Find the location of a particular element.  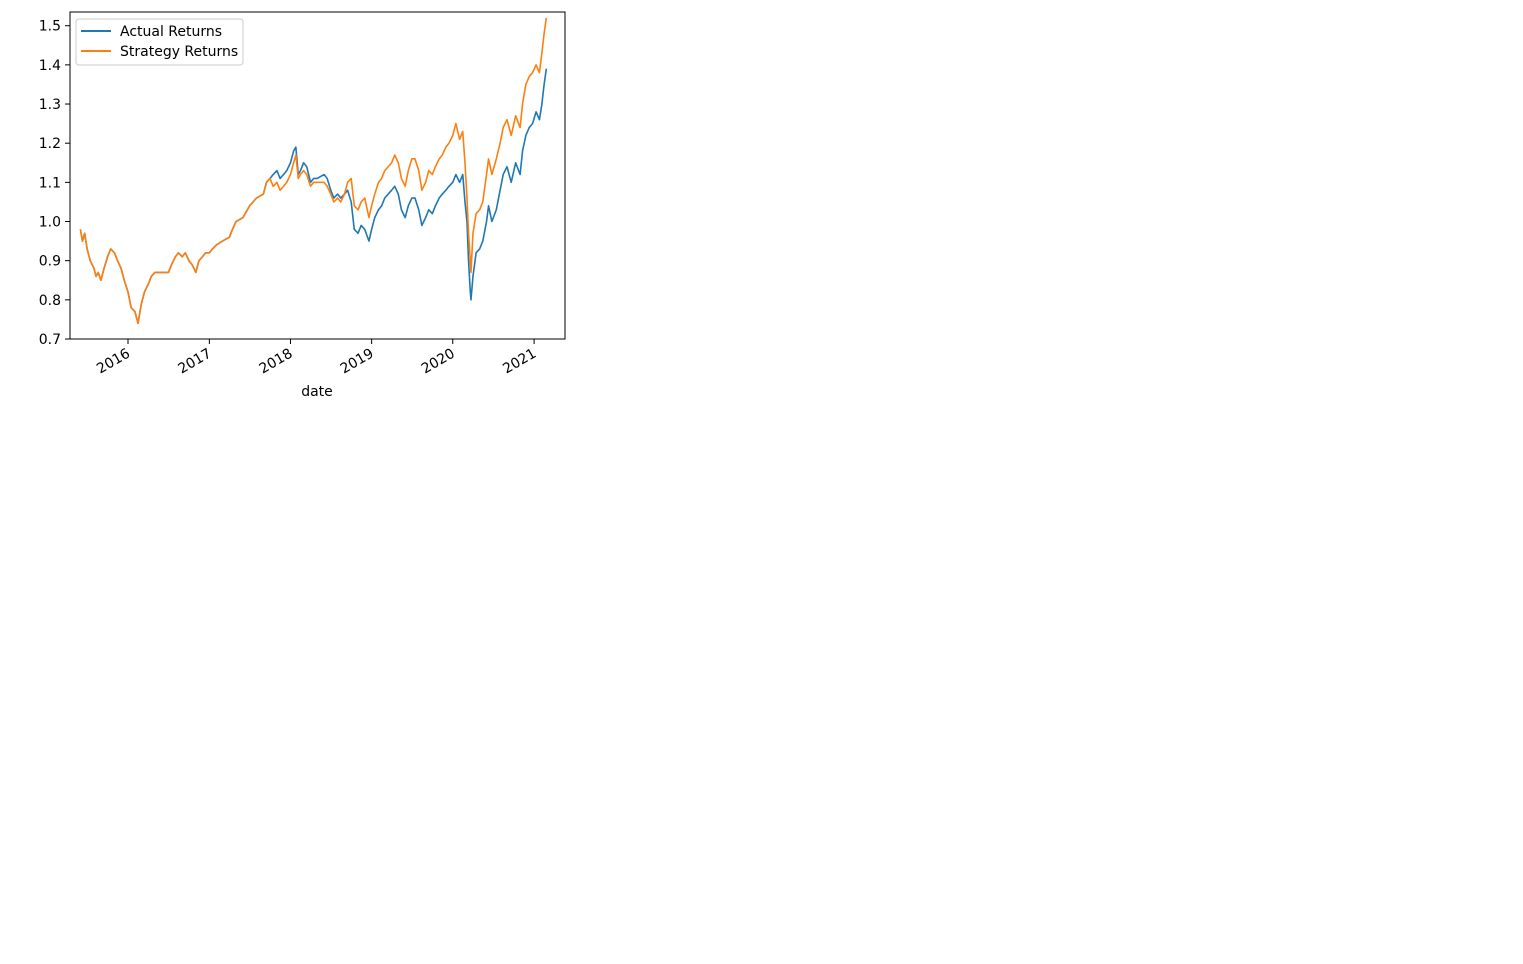

x-tick-label: 2019 is located at coordinates (357, 362).